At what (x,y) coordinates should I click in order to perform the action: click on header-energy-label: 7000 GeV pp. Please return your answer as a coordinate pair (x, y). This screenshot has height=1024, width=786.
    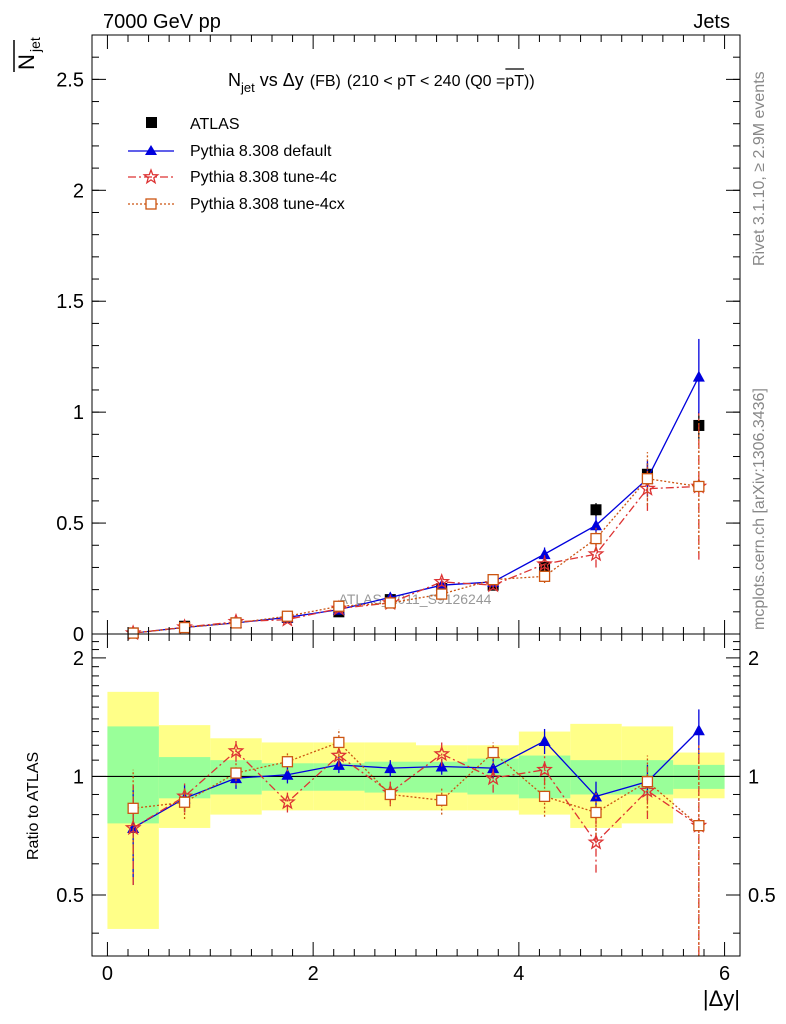
    Looking at the image, I should click on (162, 22).